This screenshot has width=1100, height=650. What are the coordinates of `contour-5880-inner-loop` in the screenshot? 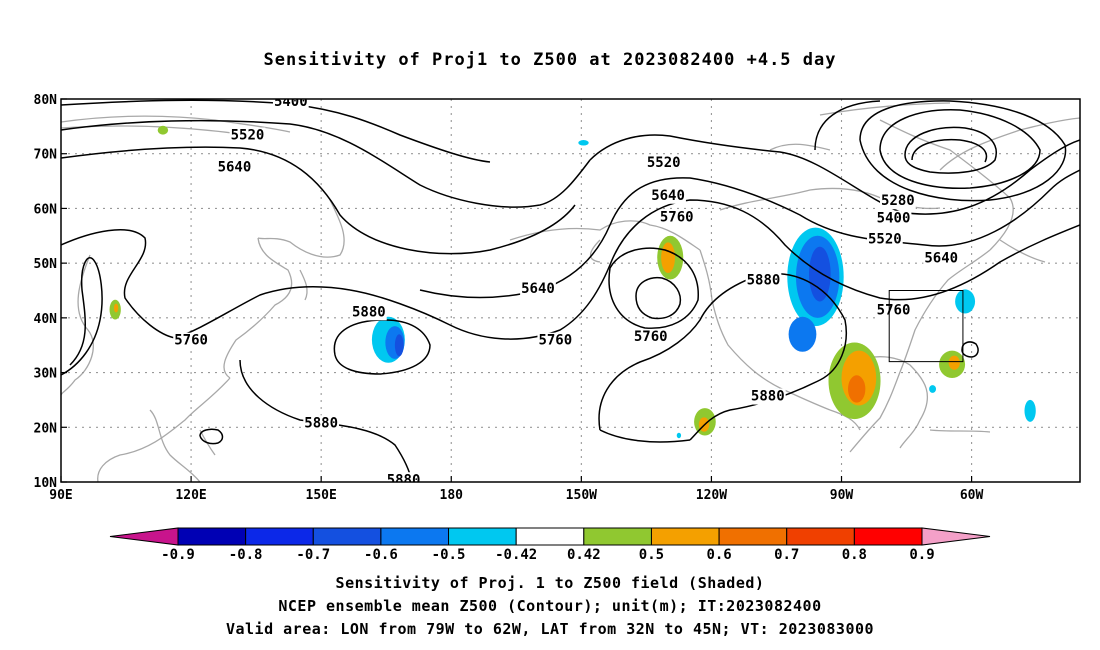 It's located at (658, 298).